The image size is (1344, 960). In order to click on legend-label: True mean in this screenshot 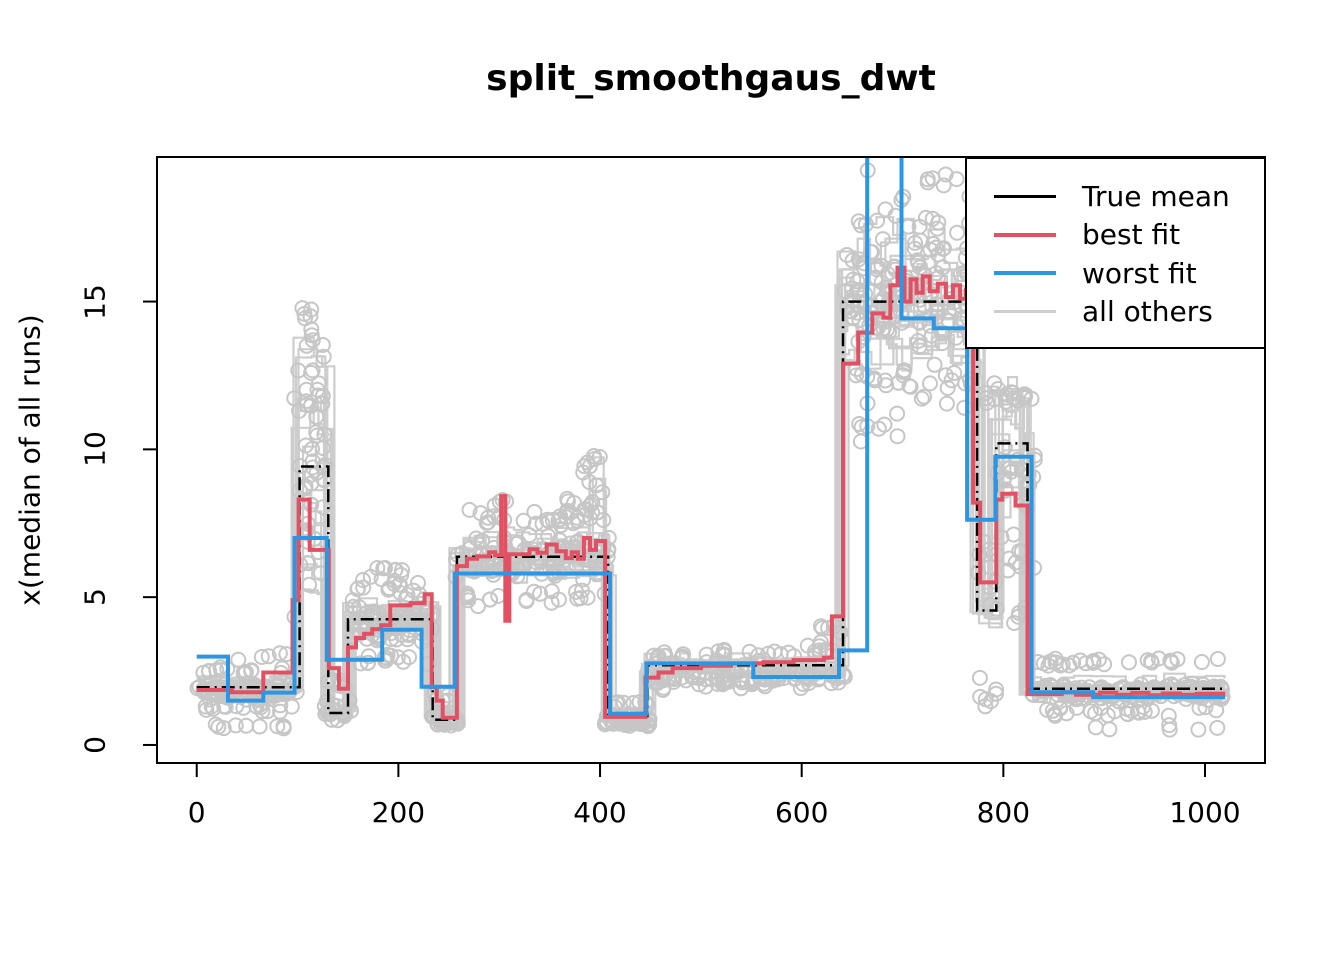, I will do `click(1156, 196)`.